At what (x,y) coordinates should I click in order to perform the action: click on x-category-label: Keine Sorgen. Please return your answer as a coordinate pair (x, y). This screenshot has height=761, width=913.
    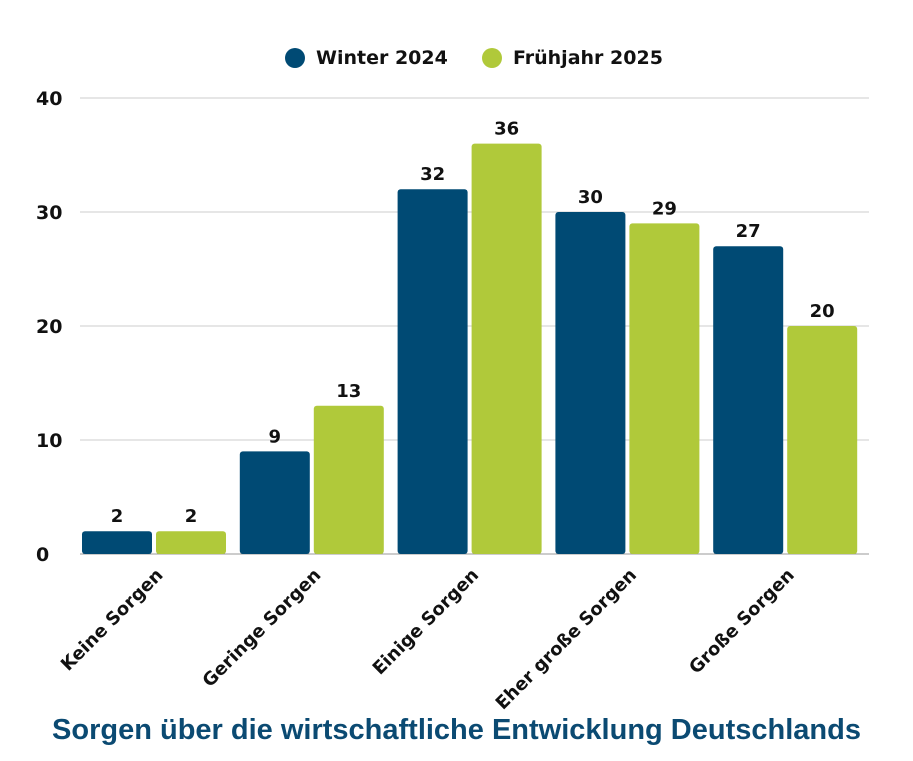
    Looking at the image, I should click on (112, 620).